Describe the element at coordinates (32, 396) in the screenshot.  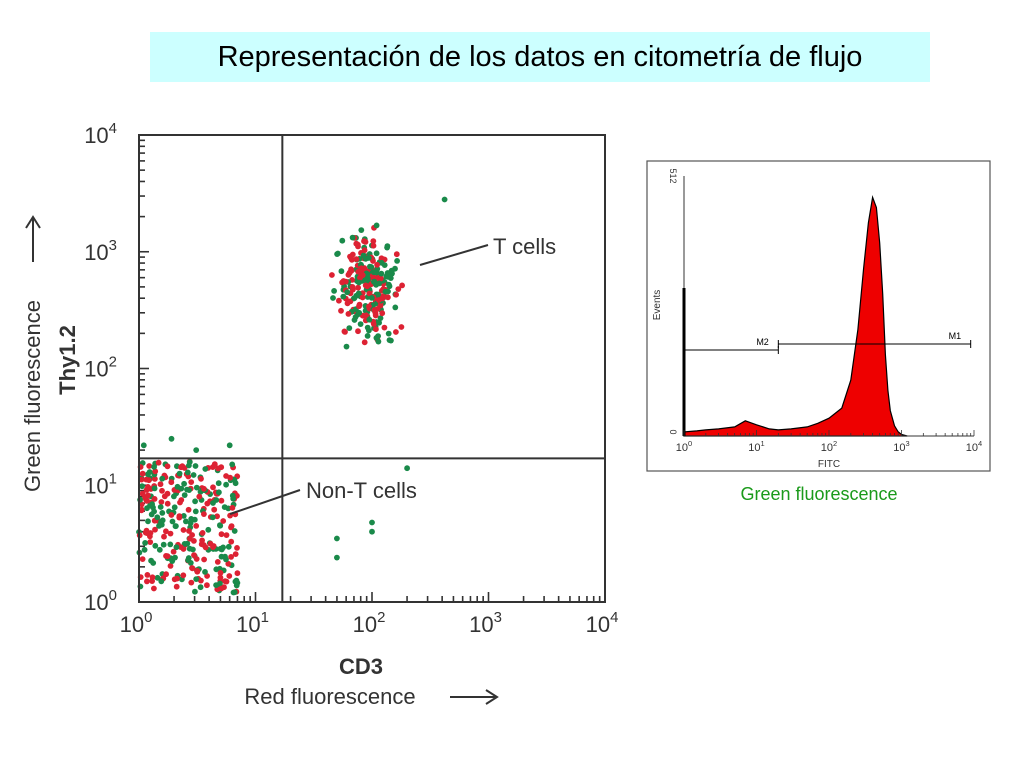
I see `y-axis-sublabel: Green fluorescence` at that location.